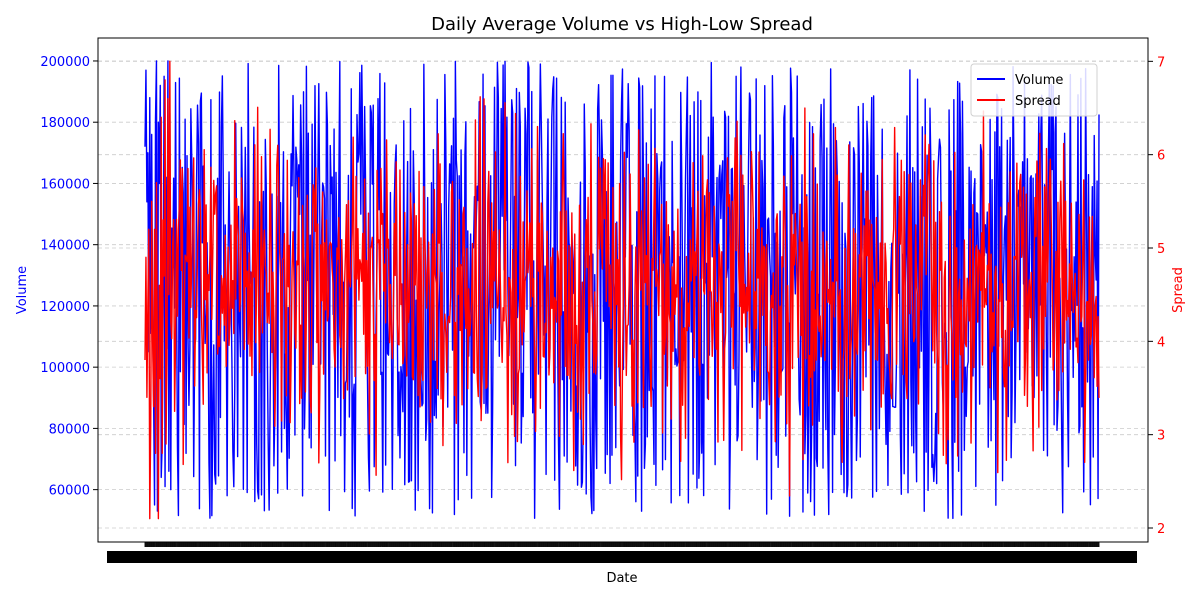 Image resolution: width=1200 pixels, height=600 pixels. Describe the element at coordinates (1034, 90) in the screenshot. I see `legend: Volume Spread` at that location.